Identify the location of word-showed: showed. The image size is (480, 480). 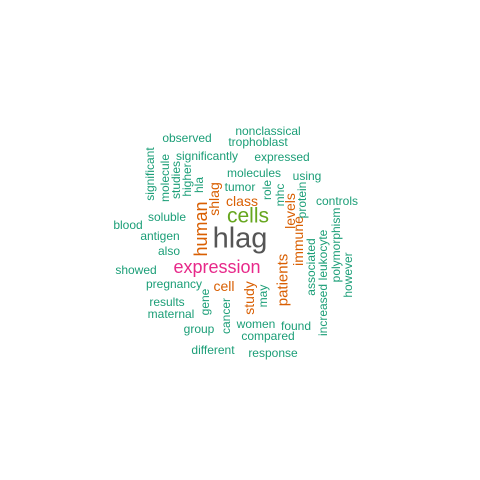
(136, 270).